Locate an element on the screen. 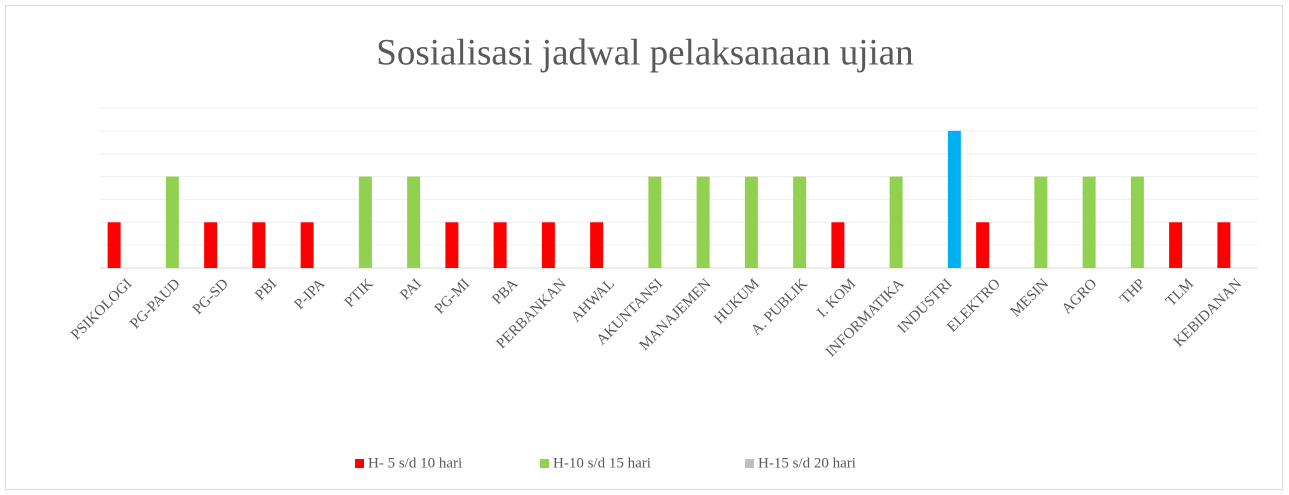 This screenshot has width=1289, height=495. legend-label: H-10 s/d 15 hari is located at coordinates (602, 463).